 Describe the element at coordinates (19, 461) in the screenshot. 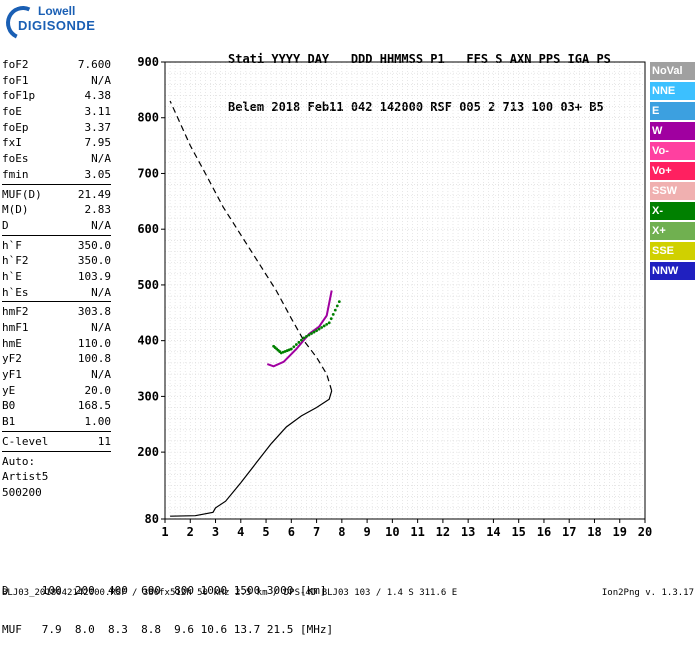

I see `param-note: Auto:` at that location.